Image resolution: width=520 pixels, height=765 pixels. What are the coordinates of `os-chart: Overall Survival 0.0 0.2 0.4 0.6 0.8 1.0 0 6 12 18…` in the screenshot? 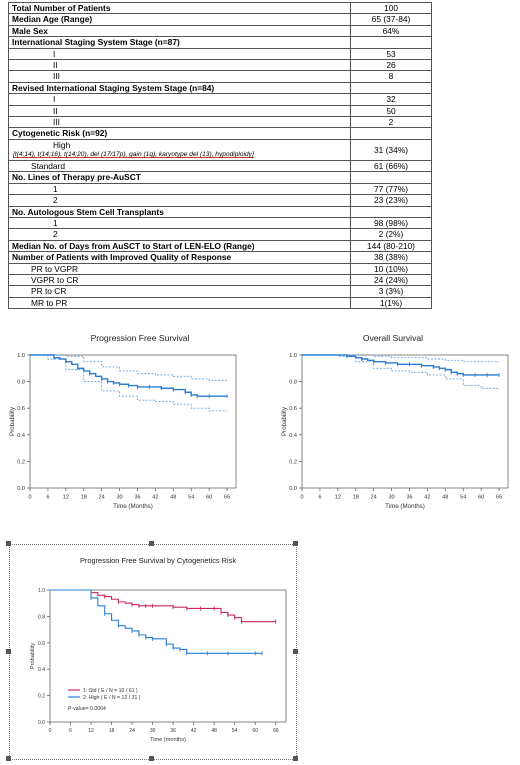 It's located at (395, 421).